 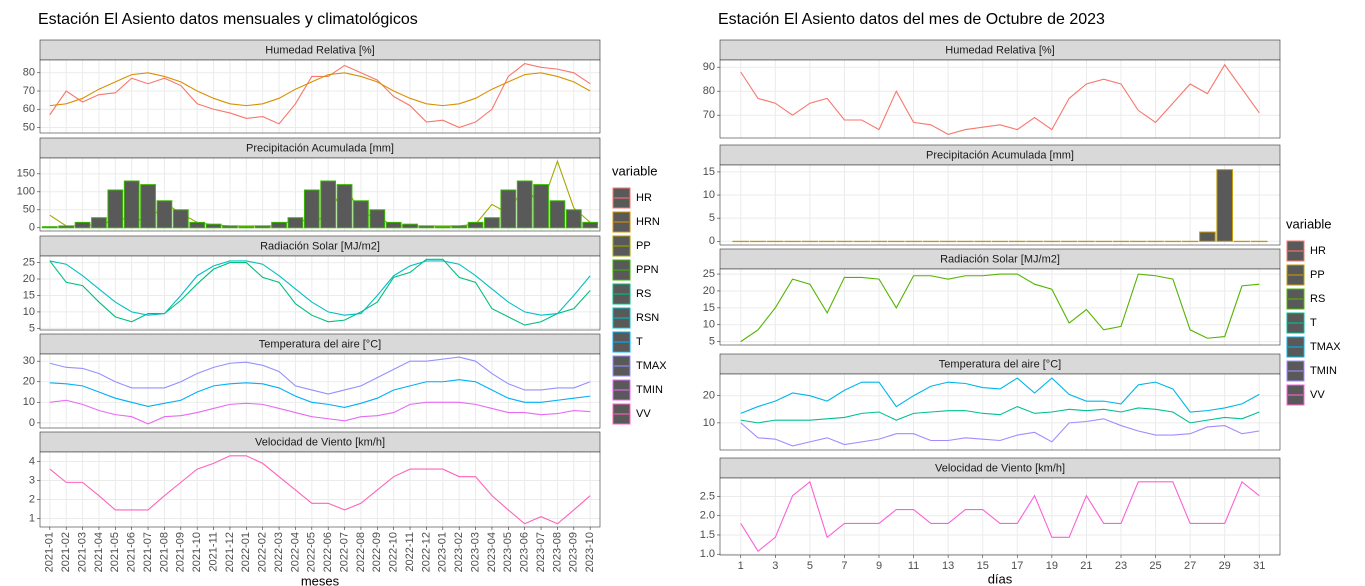 I want to click on x-tick-label: 2021-05, so click(x=115, y=552).